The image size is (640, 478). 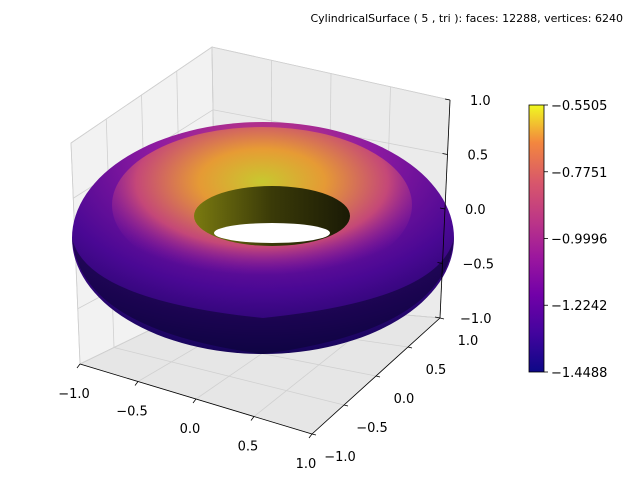 I want to click on x-axis-ticks: −1.0 −0.5 0.0 0.5 1.0, so click(x=187, y=417).